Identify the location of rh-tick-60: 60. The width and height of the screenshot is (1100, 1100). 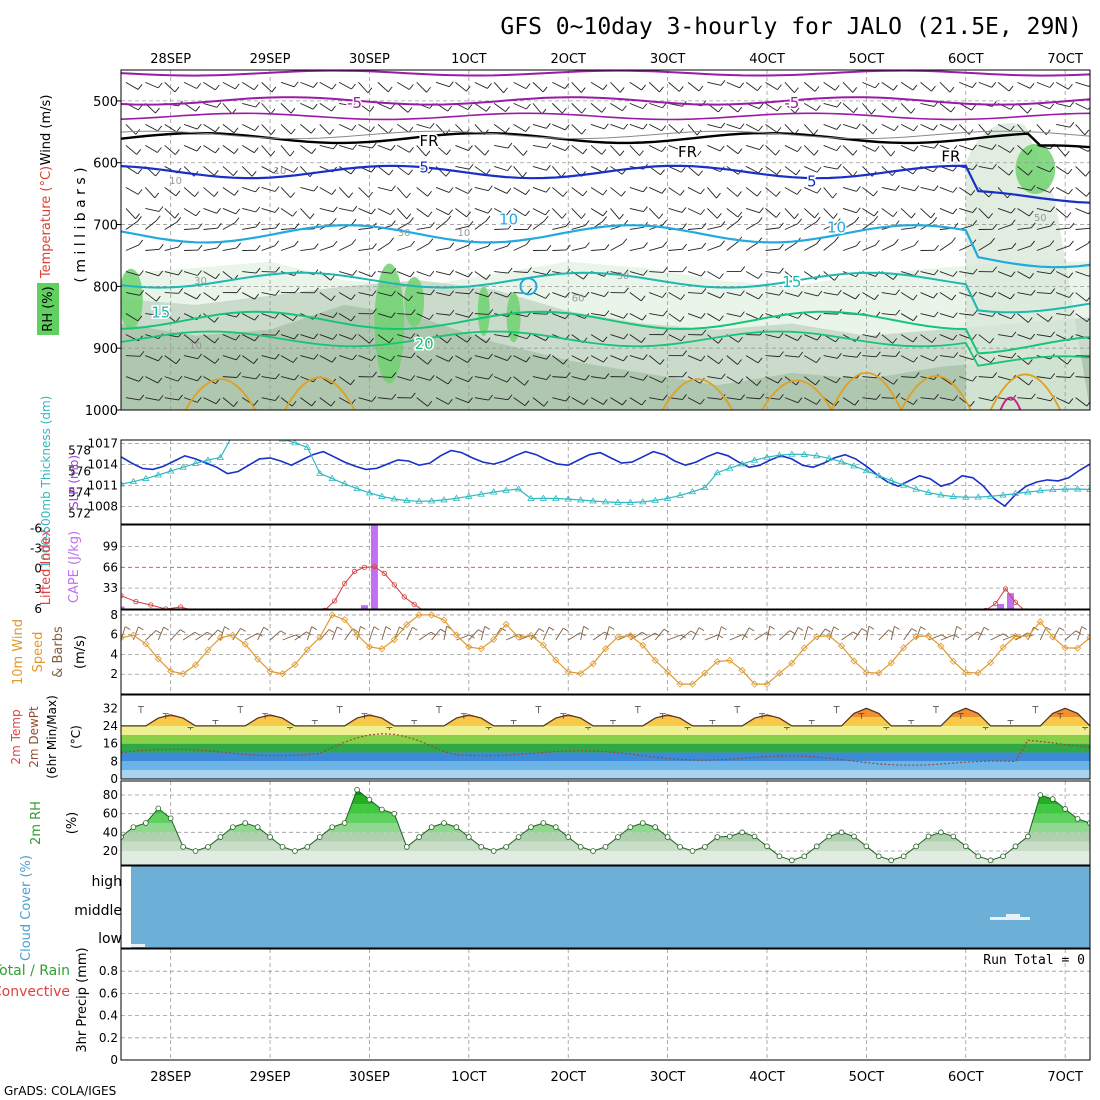
(110, 814).